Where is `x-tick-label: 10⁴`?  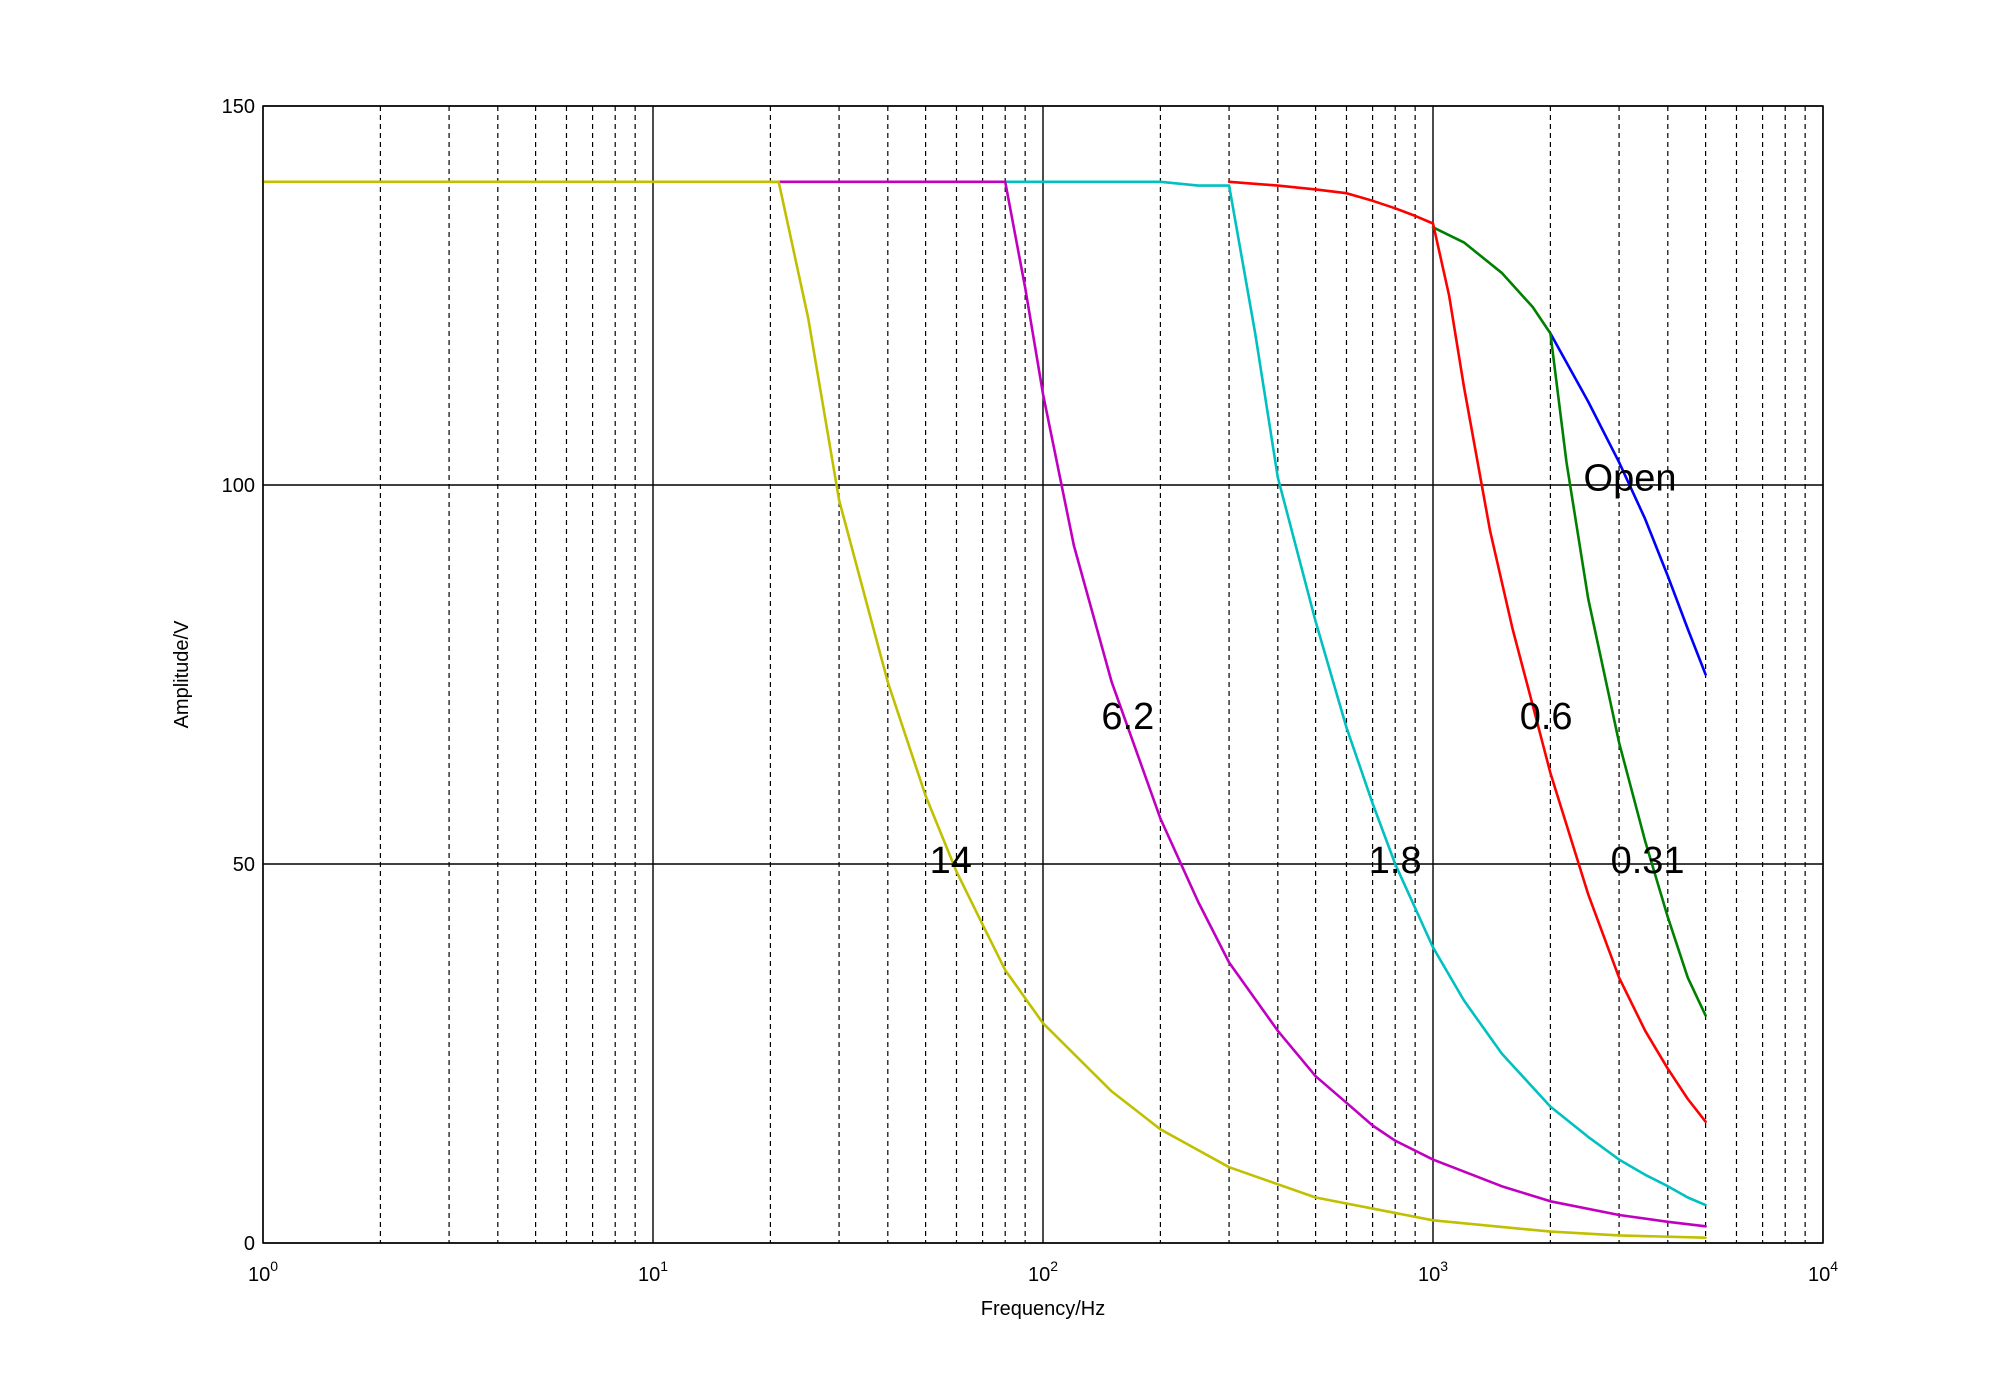
x-tick-label: 10⁴ is located at coordinates (1823, 1272).